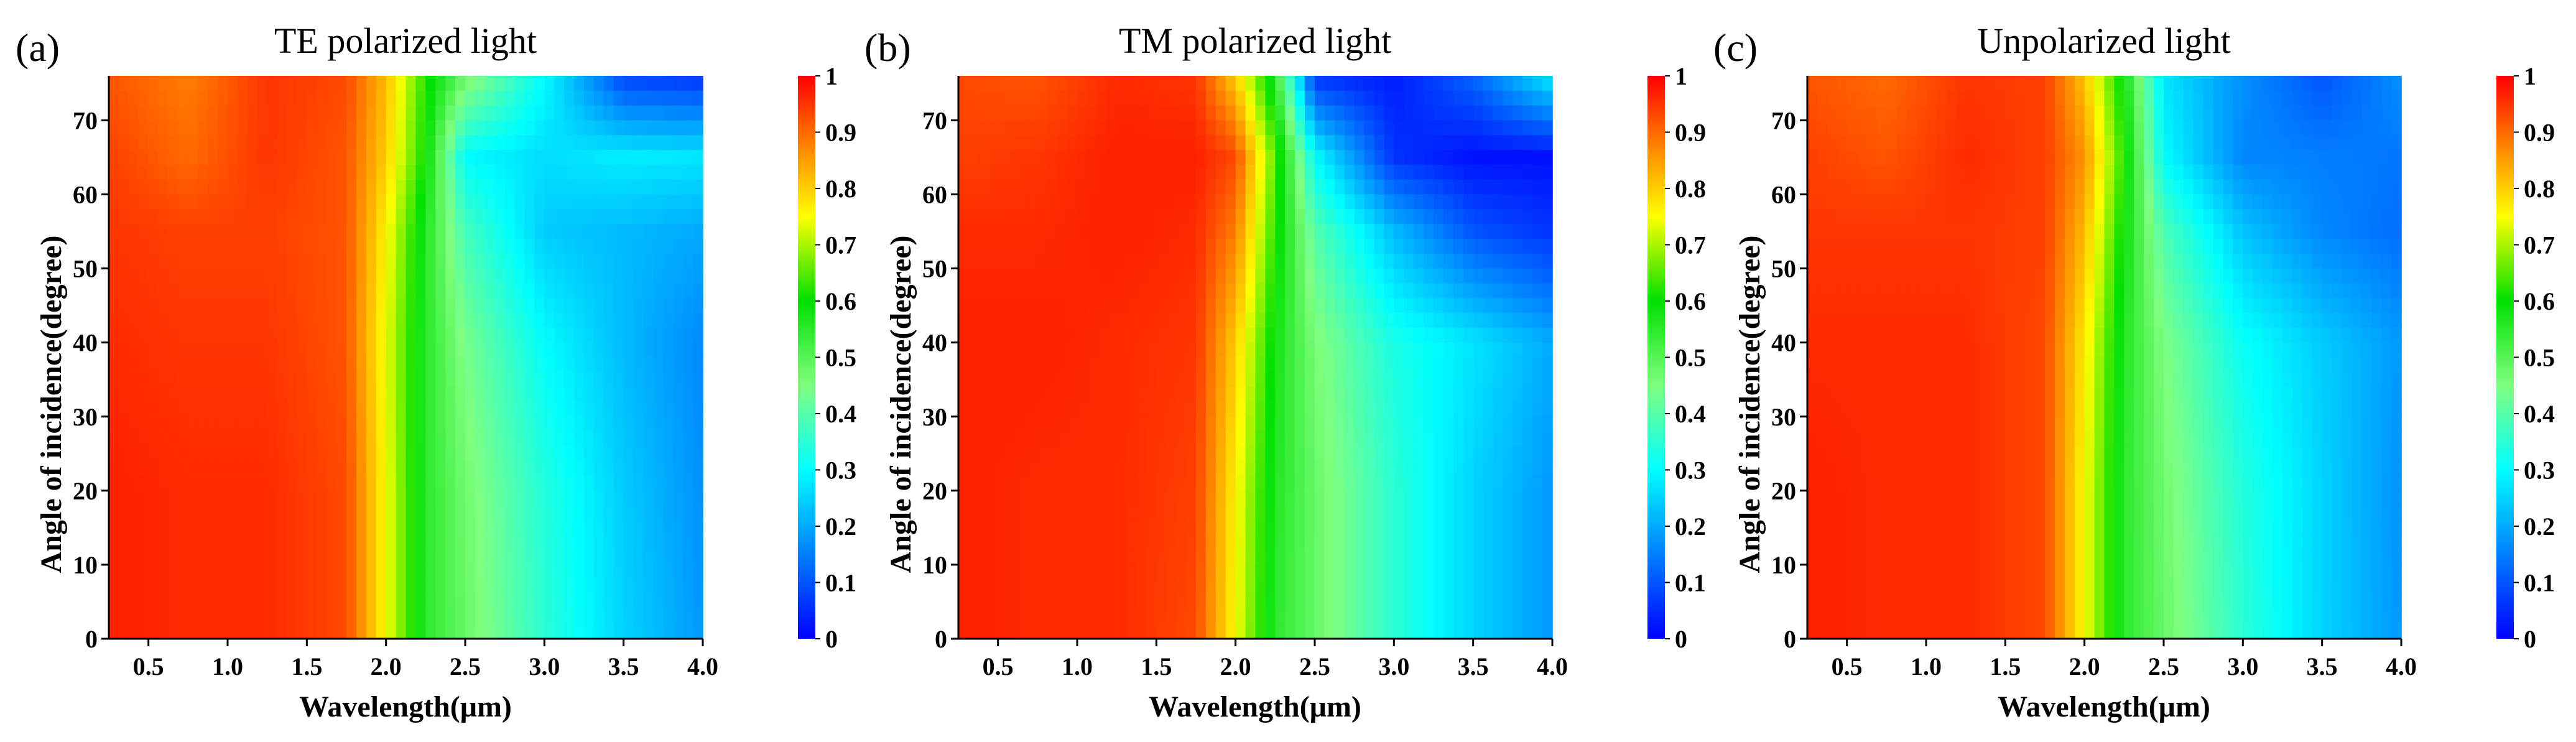 The image size is (2576, 742). What do you see at coordinates (841, 358) in the screenshot?
I see `colorbar-tick-label: 0.5` at bounding box center [841, 358].